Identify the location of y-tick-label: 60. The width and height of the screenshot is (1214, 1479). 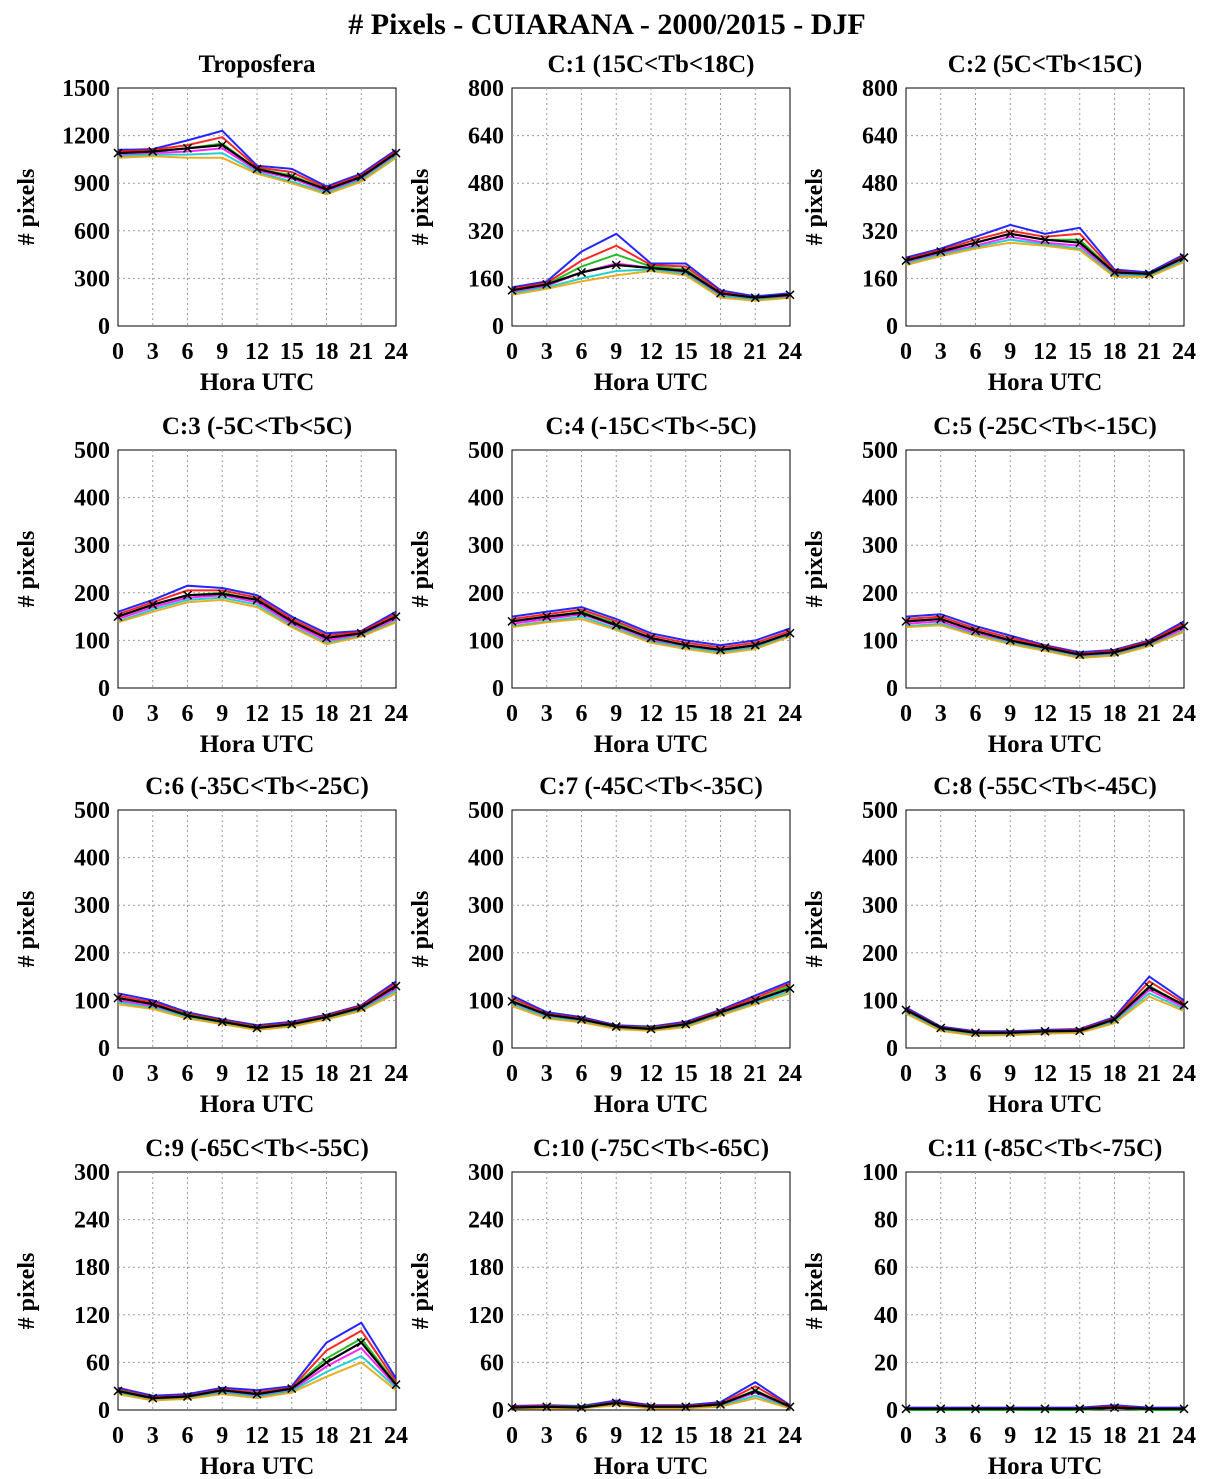
(492, 1363).